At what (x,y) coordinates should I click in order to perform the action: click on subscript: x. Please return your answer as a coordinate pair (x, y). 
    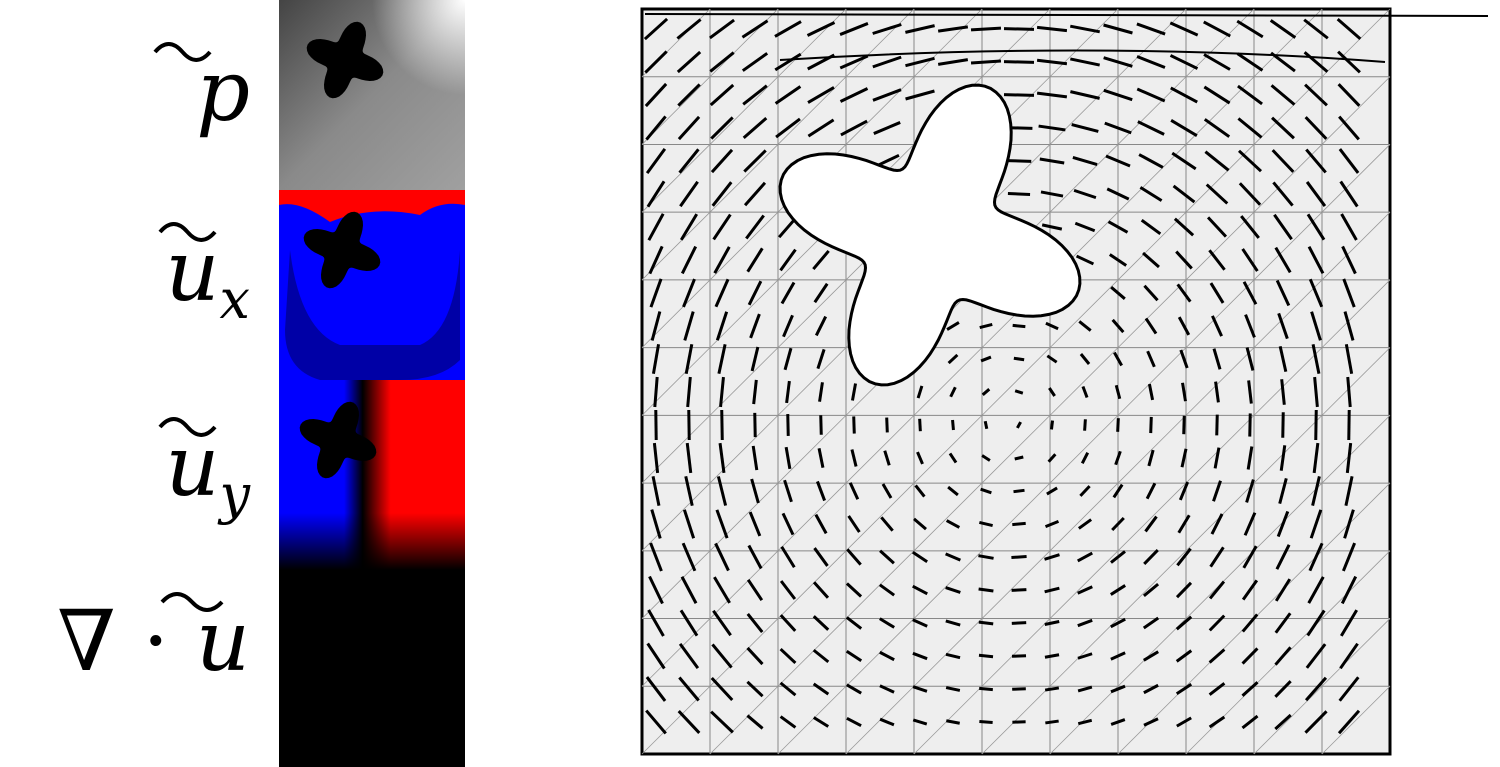
    Looking at the image, I should click on (235, 299).